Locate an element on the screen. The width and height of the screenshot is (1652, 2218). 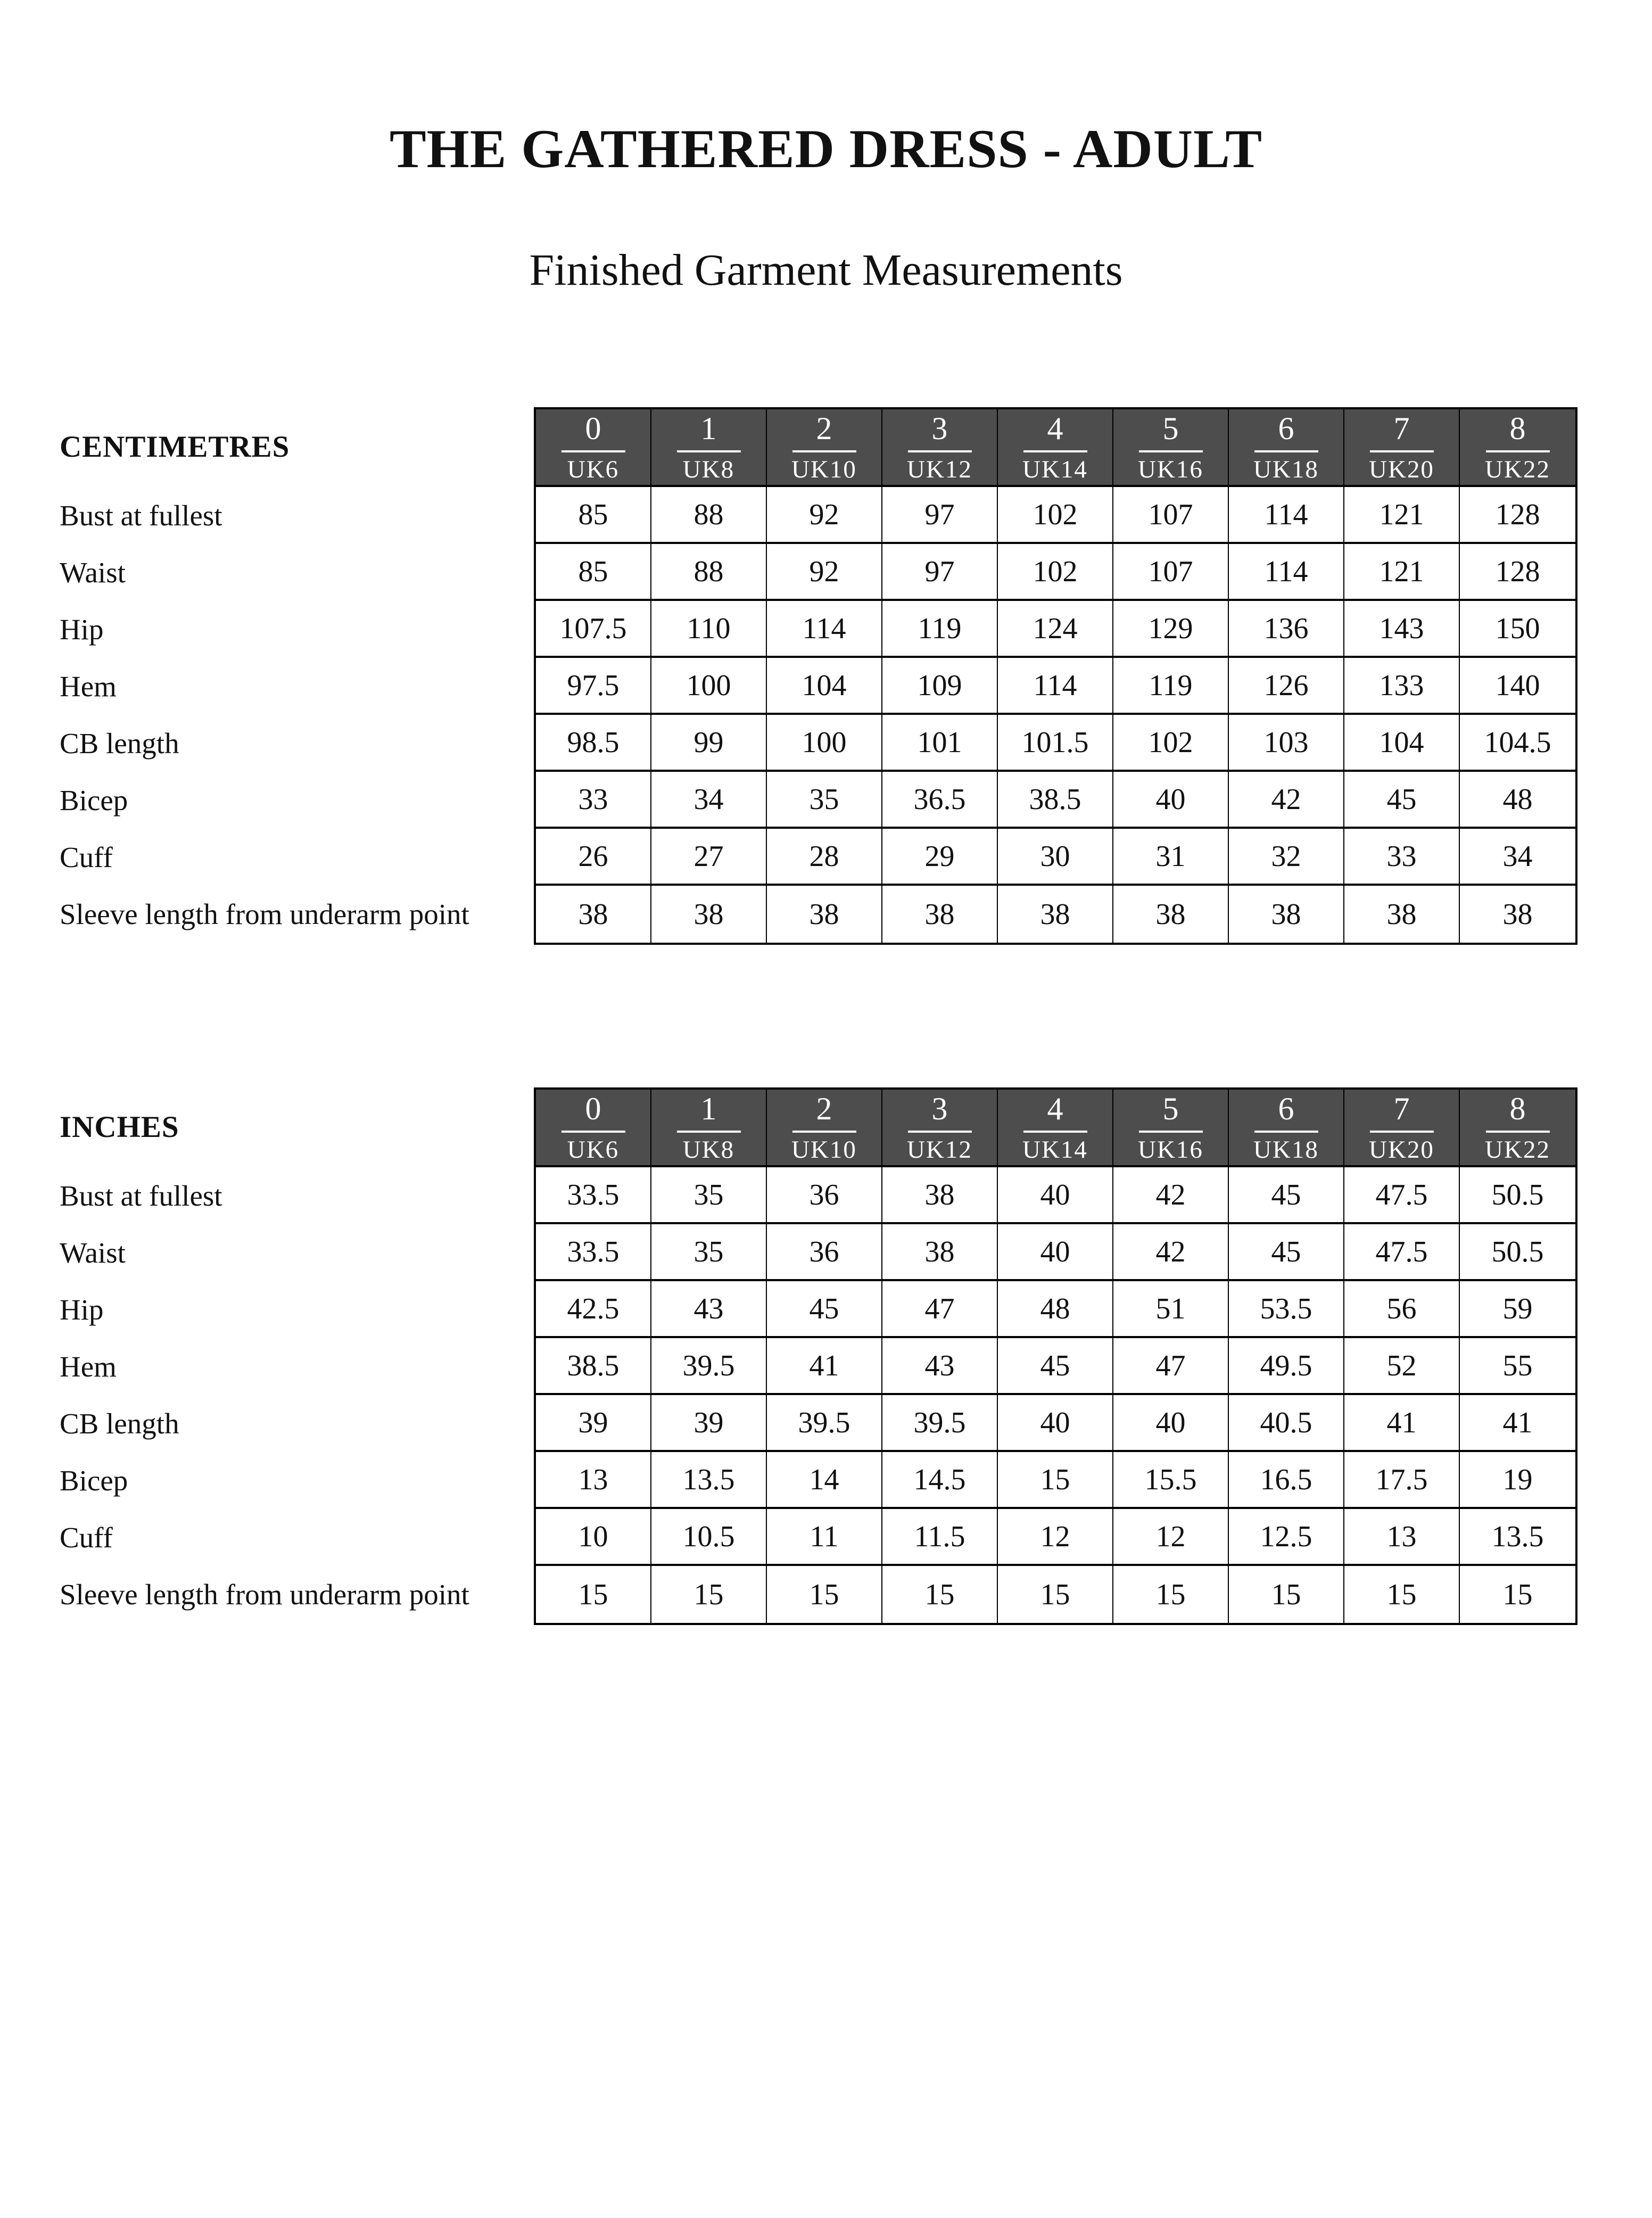
uk-size-label: UK18 is located at coordinates (1286, 1149).